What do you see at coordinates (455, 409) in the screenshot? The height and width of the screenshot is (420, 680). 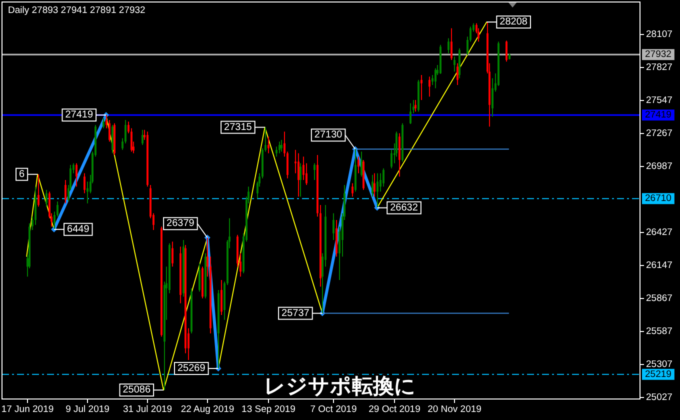 I see `x-tick-label: 20 Nov 2019` at bounding box center [455, 409].